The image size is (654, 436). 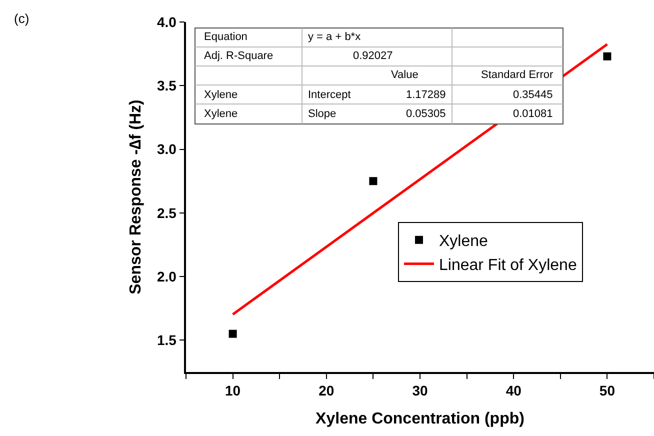 What do you see at coordinates (373, 56) in the screenshot?
I see `annotation: 0.92027` at bounding box center [373, 56].